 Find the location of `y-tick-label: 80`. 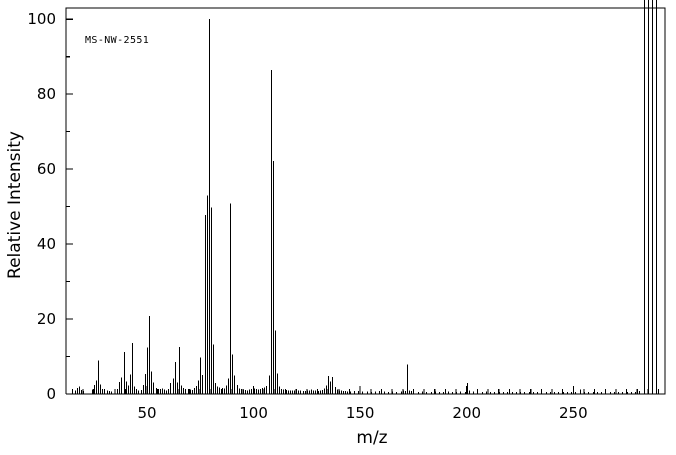

y-tick-label: 80 is located at coordinates (46, 94).